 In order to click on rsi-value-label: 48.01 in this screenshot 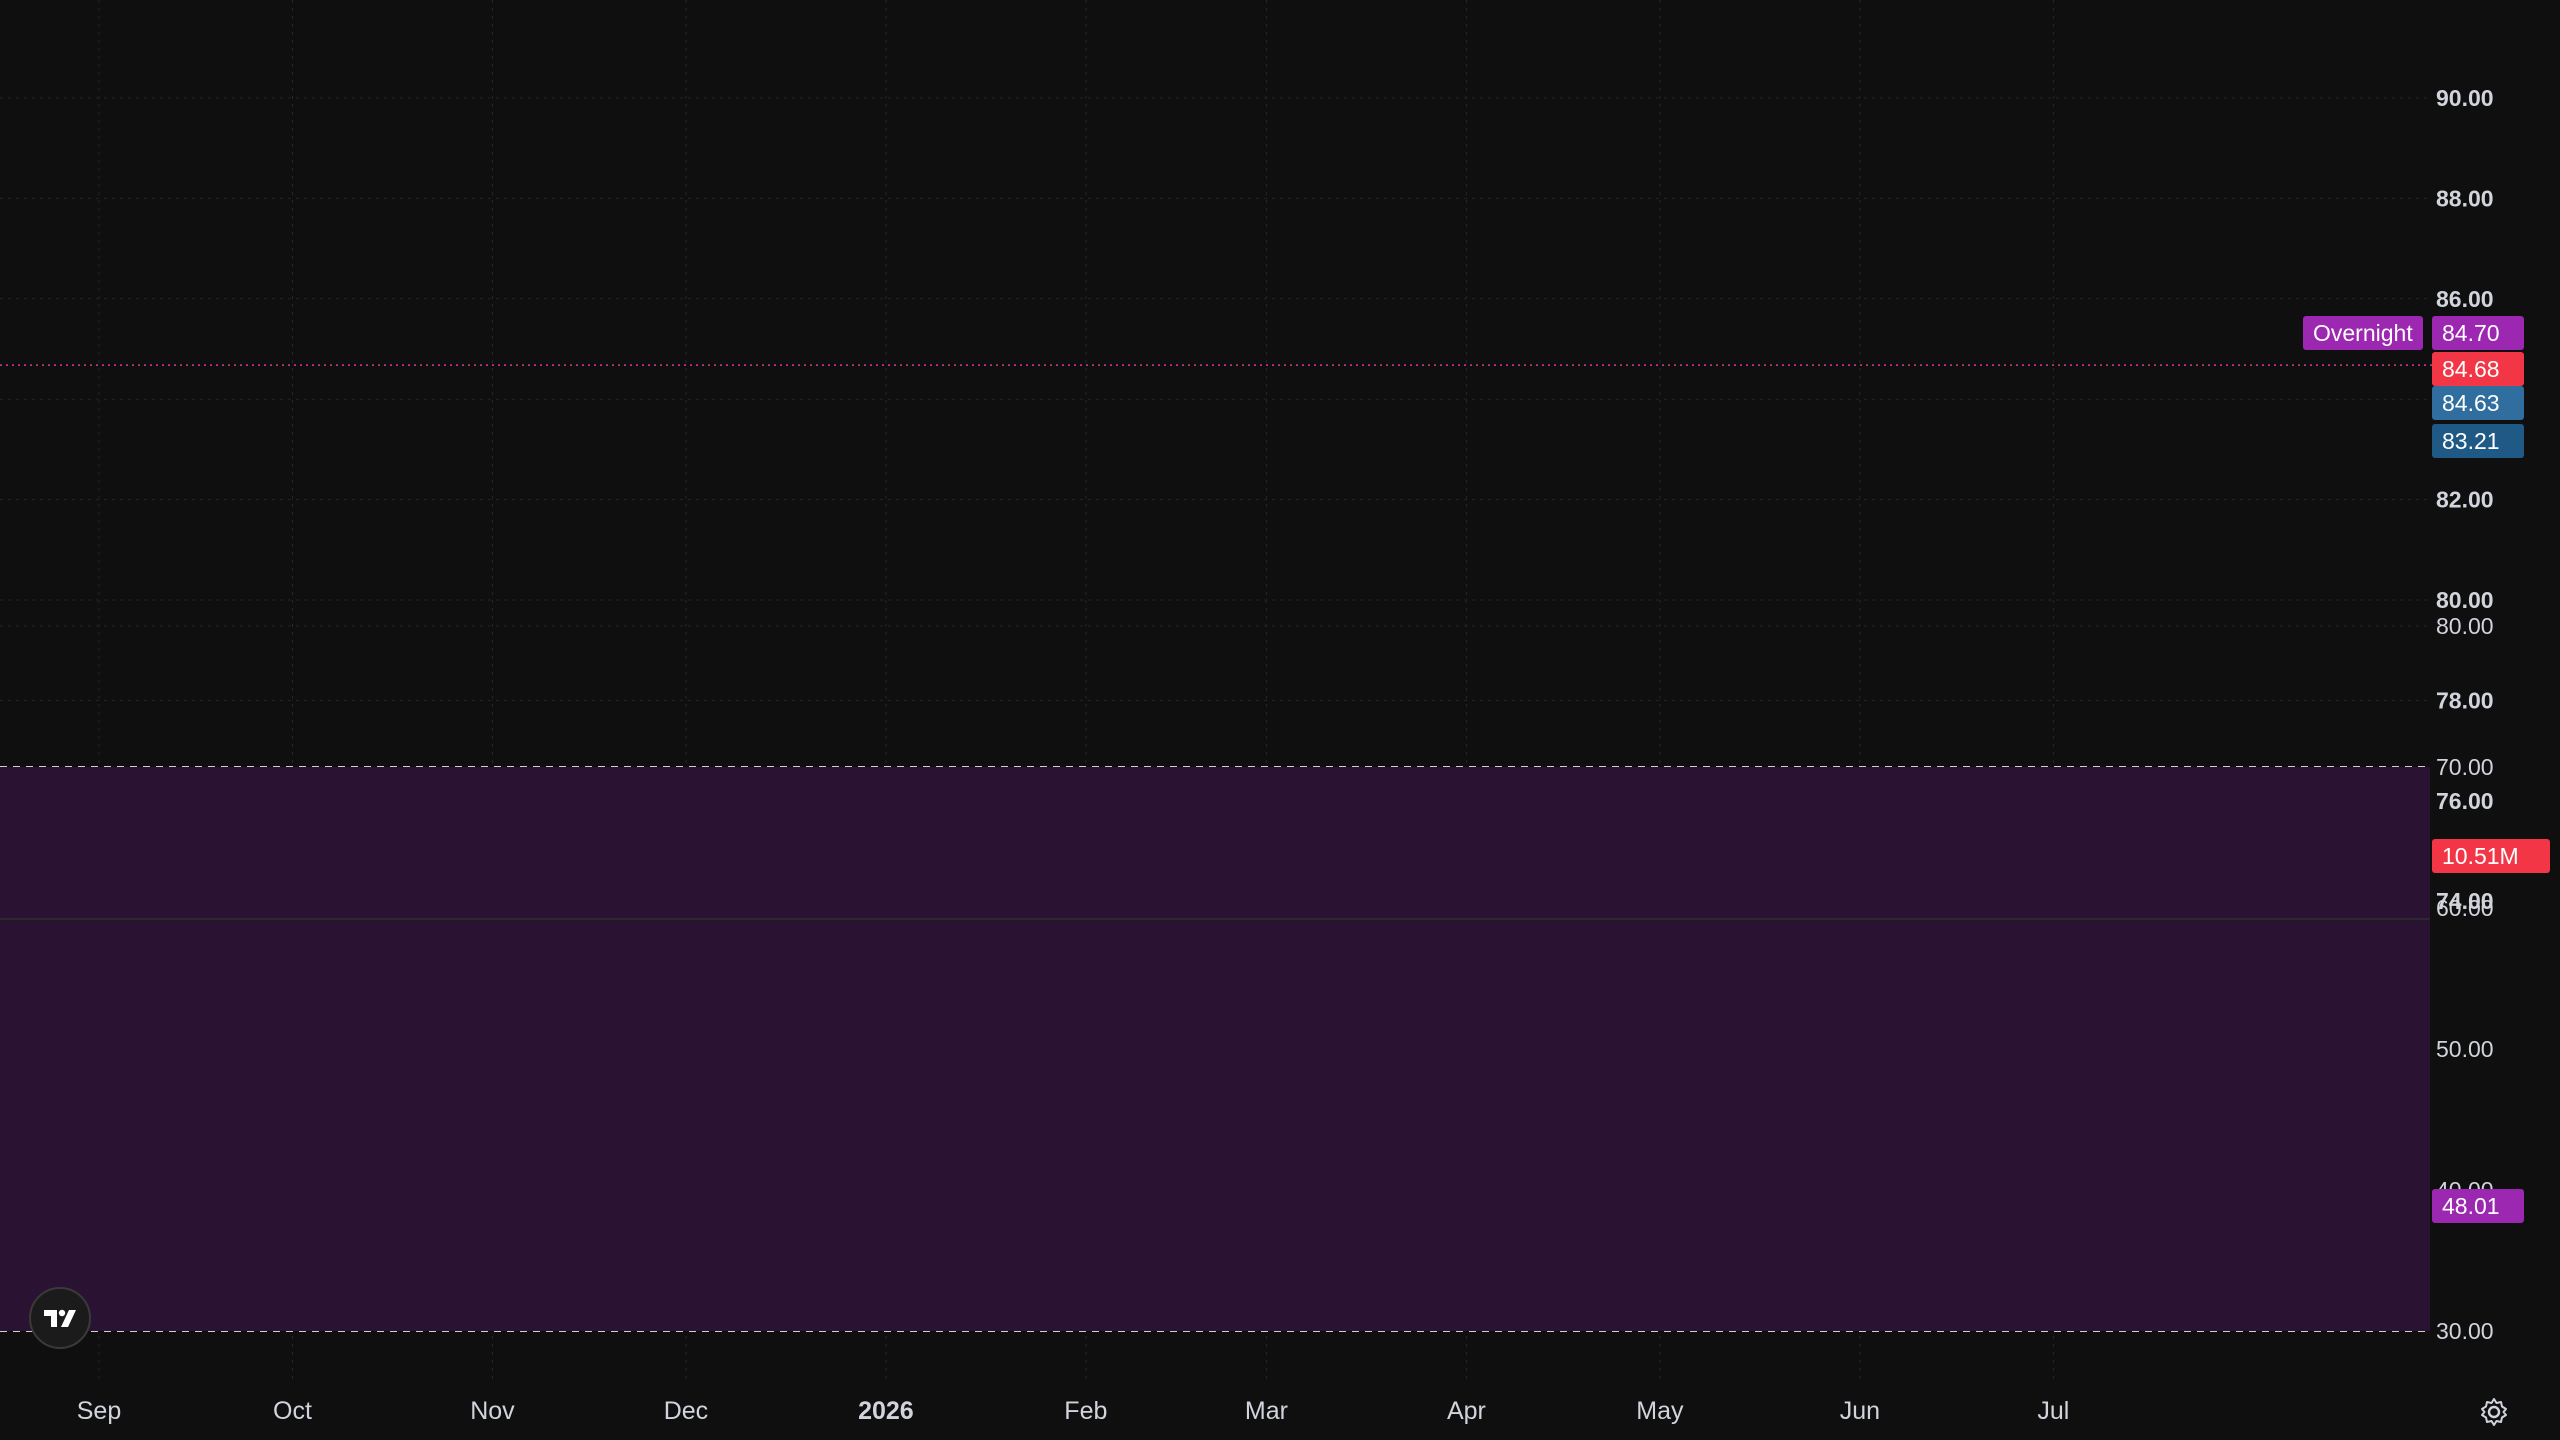, I will do `click(2478, 1206)`.